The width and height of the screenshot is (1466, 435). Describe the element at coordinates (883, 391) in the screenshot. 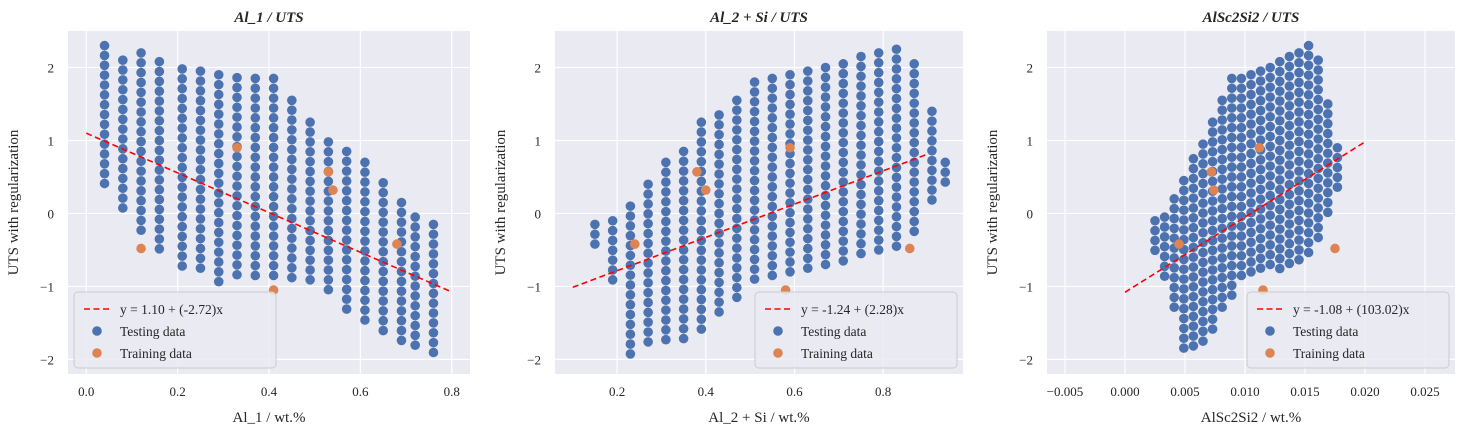

I see `x-tick-label: 0.8` at that location.